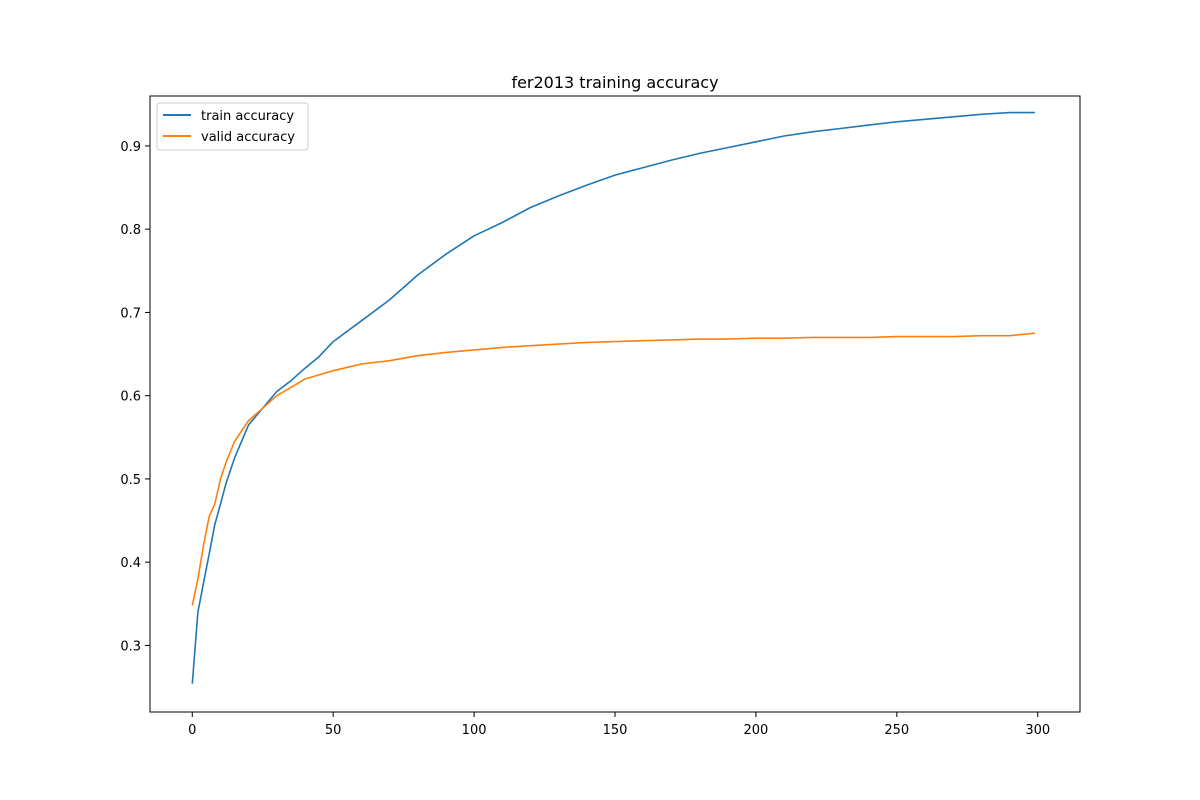 Image resolution: width=1200 pixels, height=800 pixels. What do you see at coordinates (1037, 730) in the screenshot?
I see `x-tick-label: 300` at bounding box center [1037, 730].